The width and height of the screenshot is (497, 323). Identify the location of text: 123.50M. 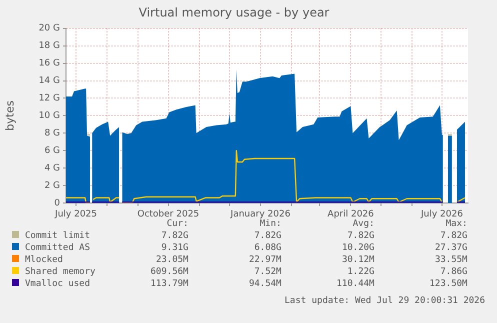
(448, 284).